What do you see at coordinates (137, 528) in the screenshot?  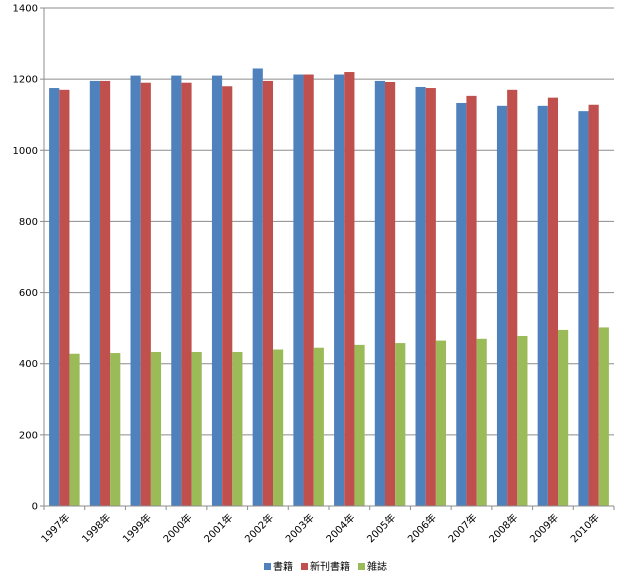 I see `x-tick-label: 1999年` at bounding box center [137, 528].